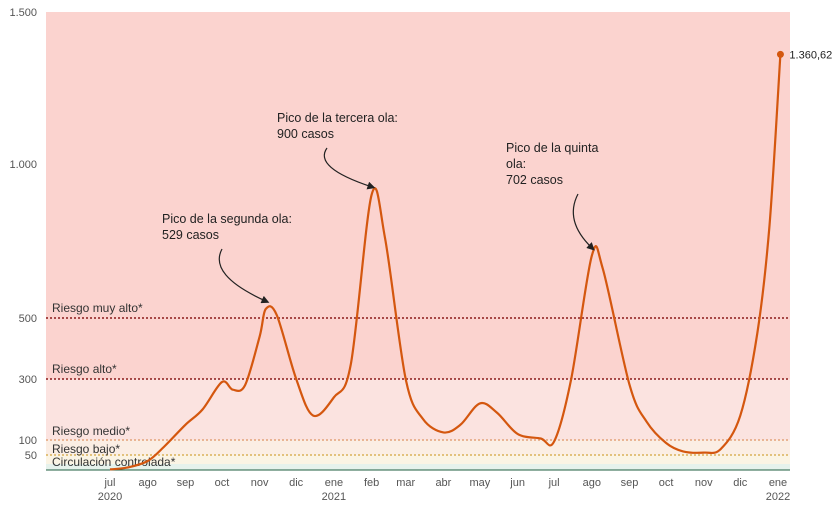 The height and width of the screenshot is (508, 836). I want to click on y-axis: 50 100 300 500 1.000 1.500, so click(23, 234).